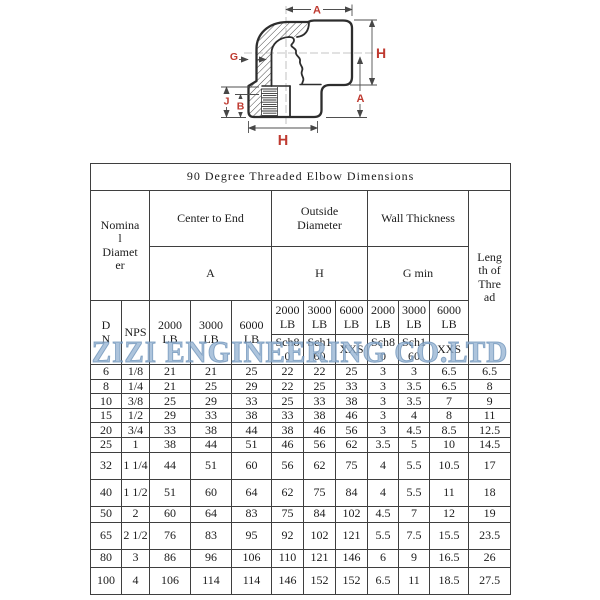 The width and height of the screenshot is (600, 600). What do you see at coordinates (106, 386) in the screenshot?
I see `cell-dn: 8` at bounding box center [106, 386].